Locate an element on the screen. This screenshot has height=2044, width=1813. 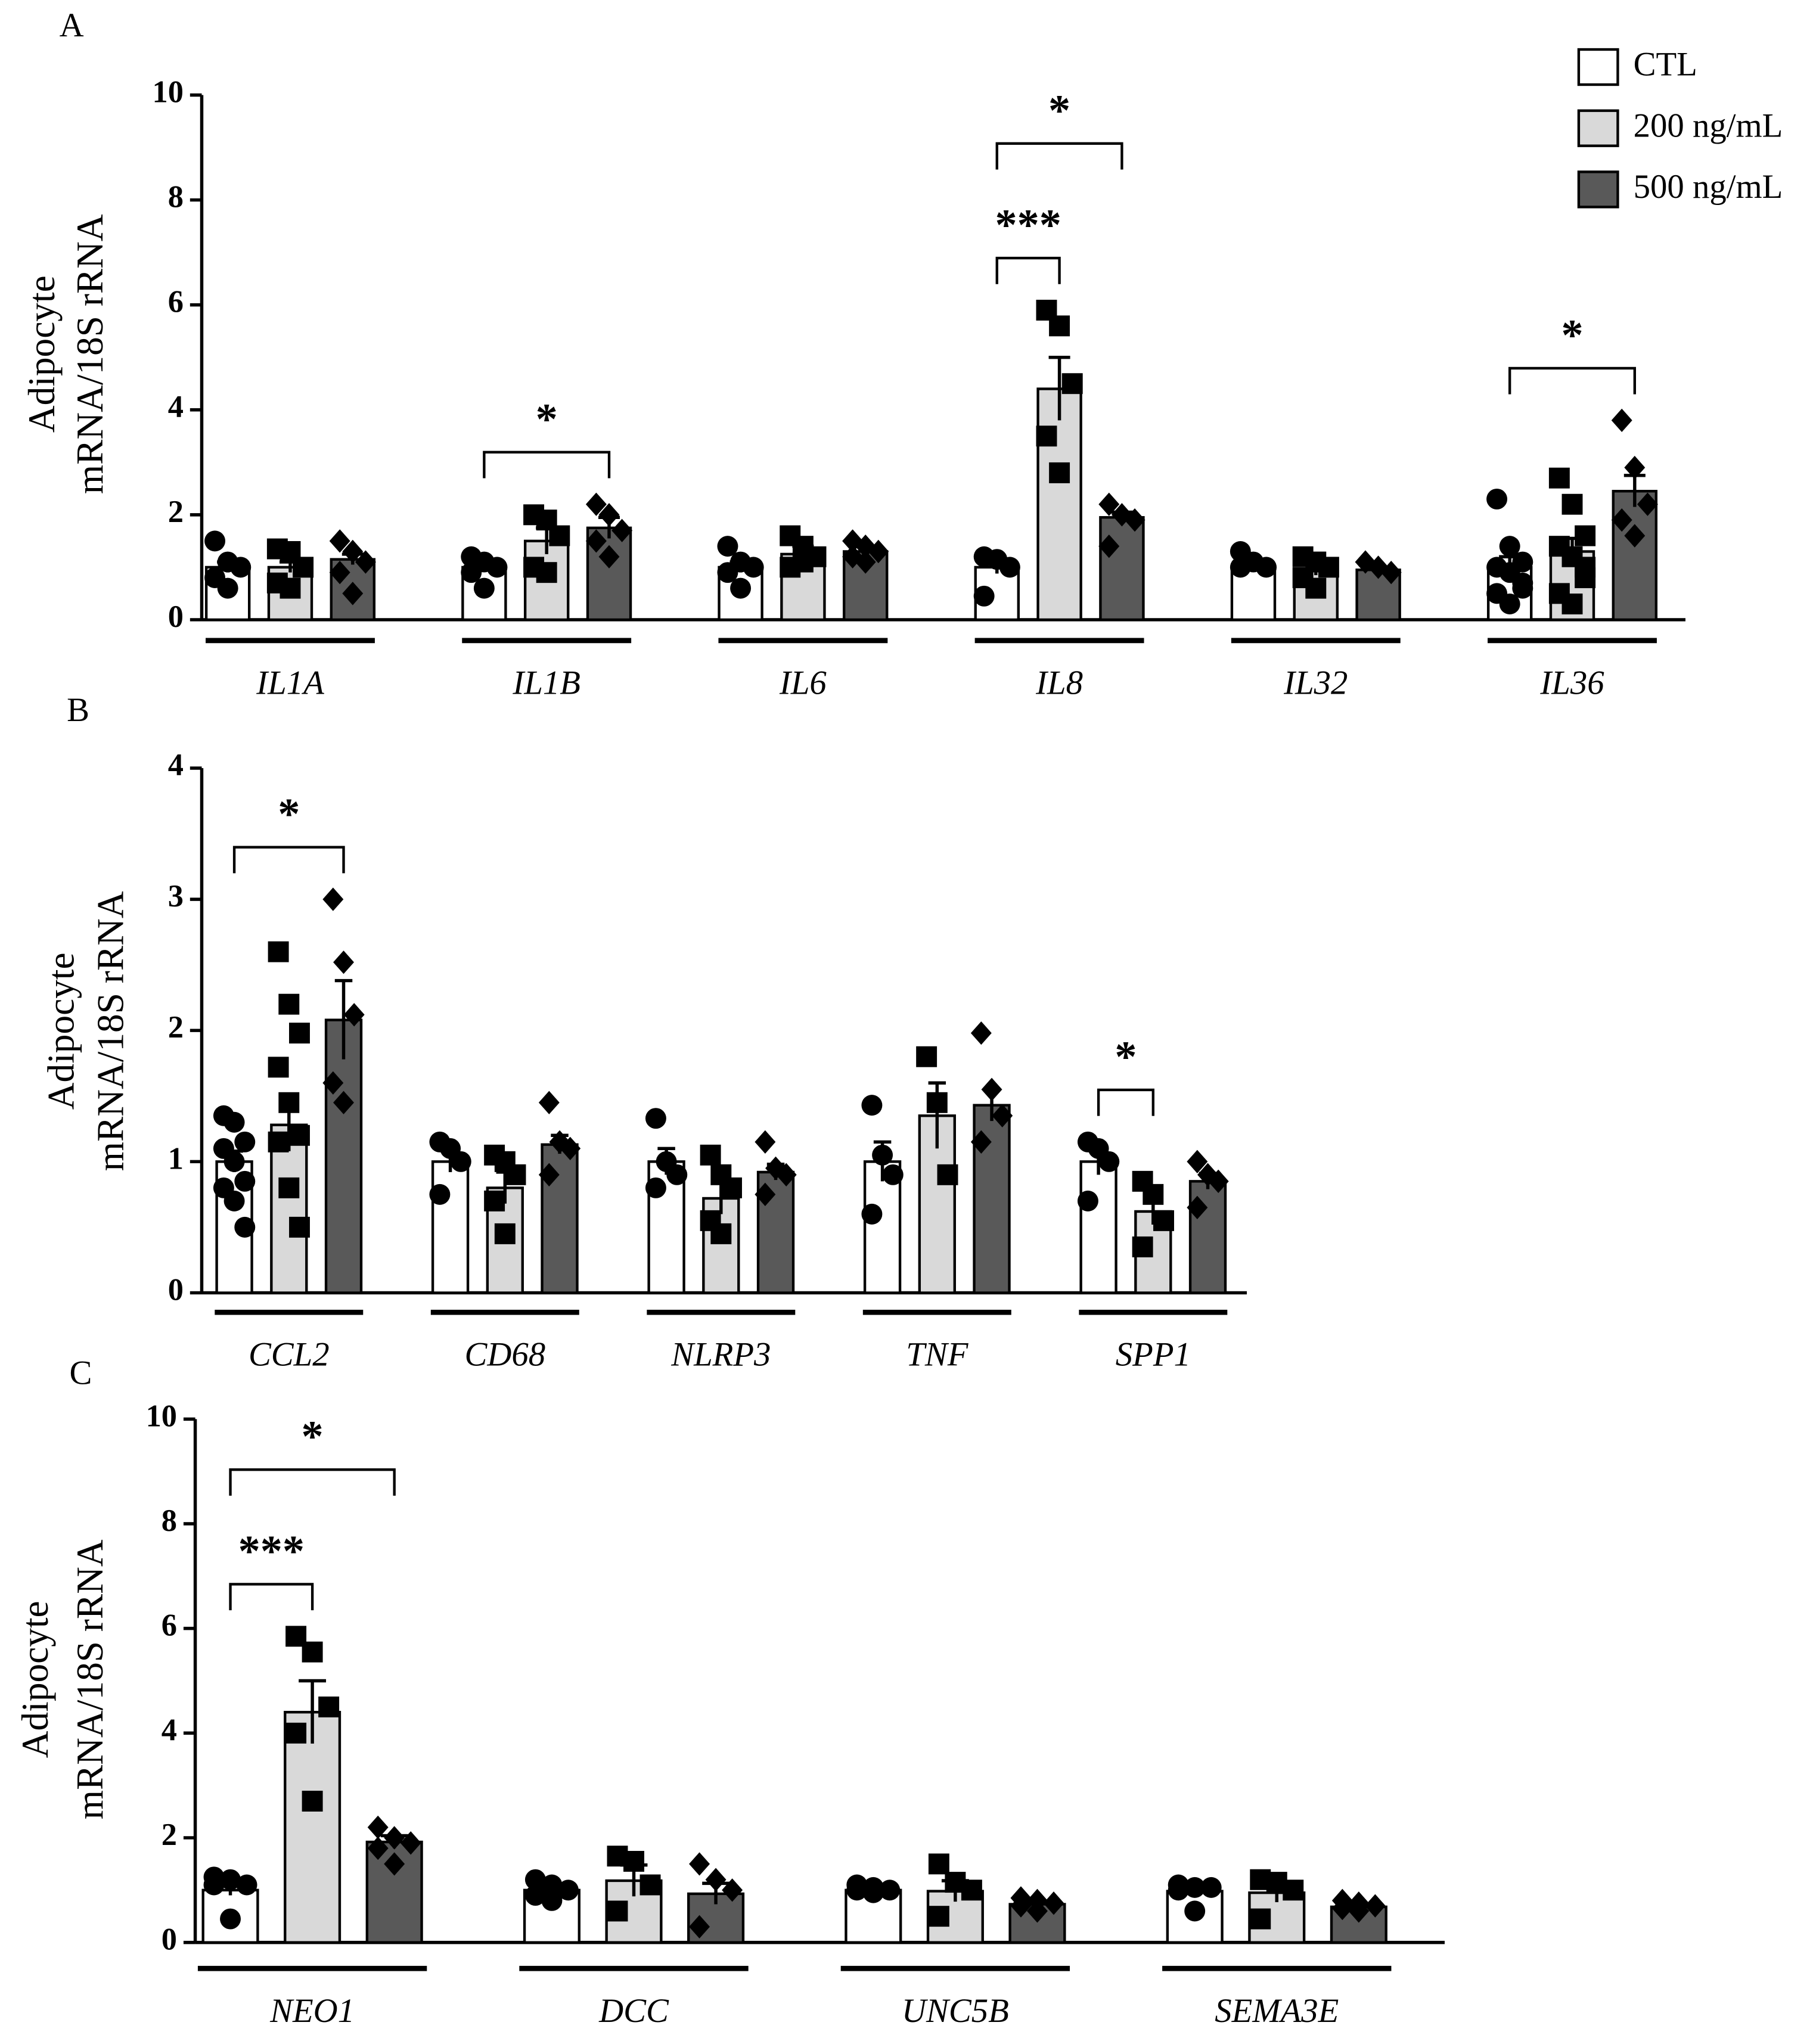
legend-label: 500 ng/mL is located at coordinates (1708, 187).